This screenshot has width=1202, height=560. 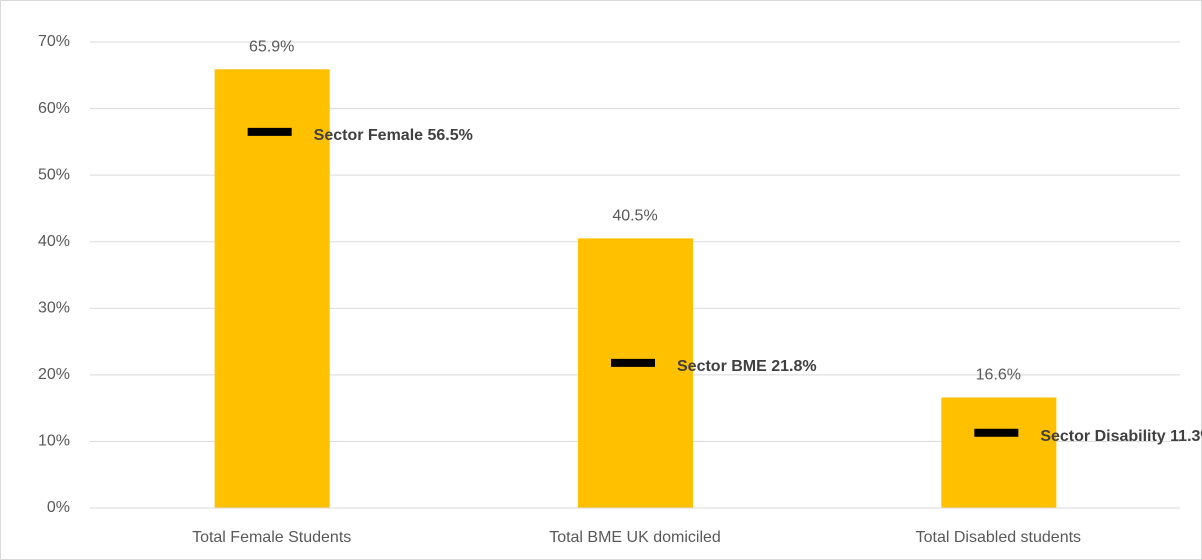 I want to click on y-tick-label: 30%, so click(x=54, y=308).